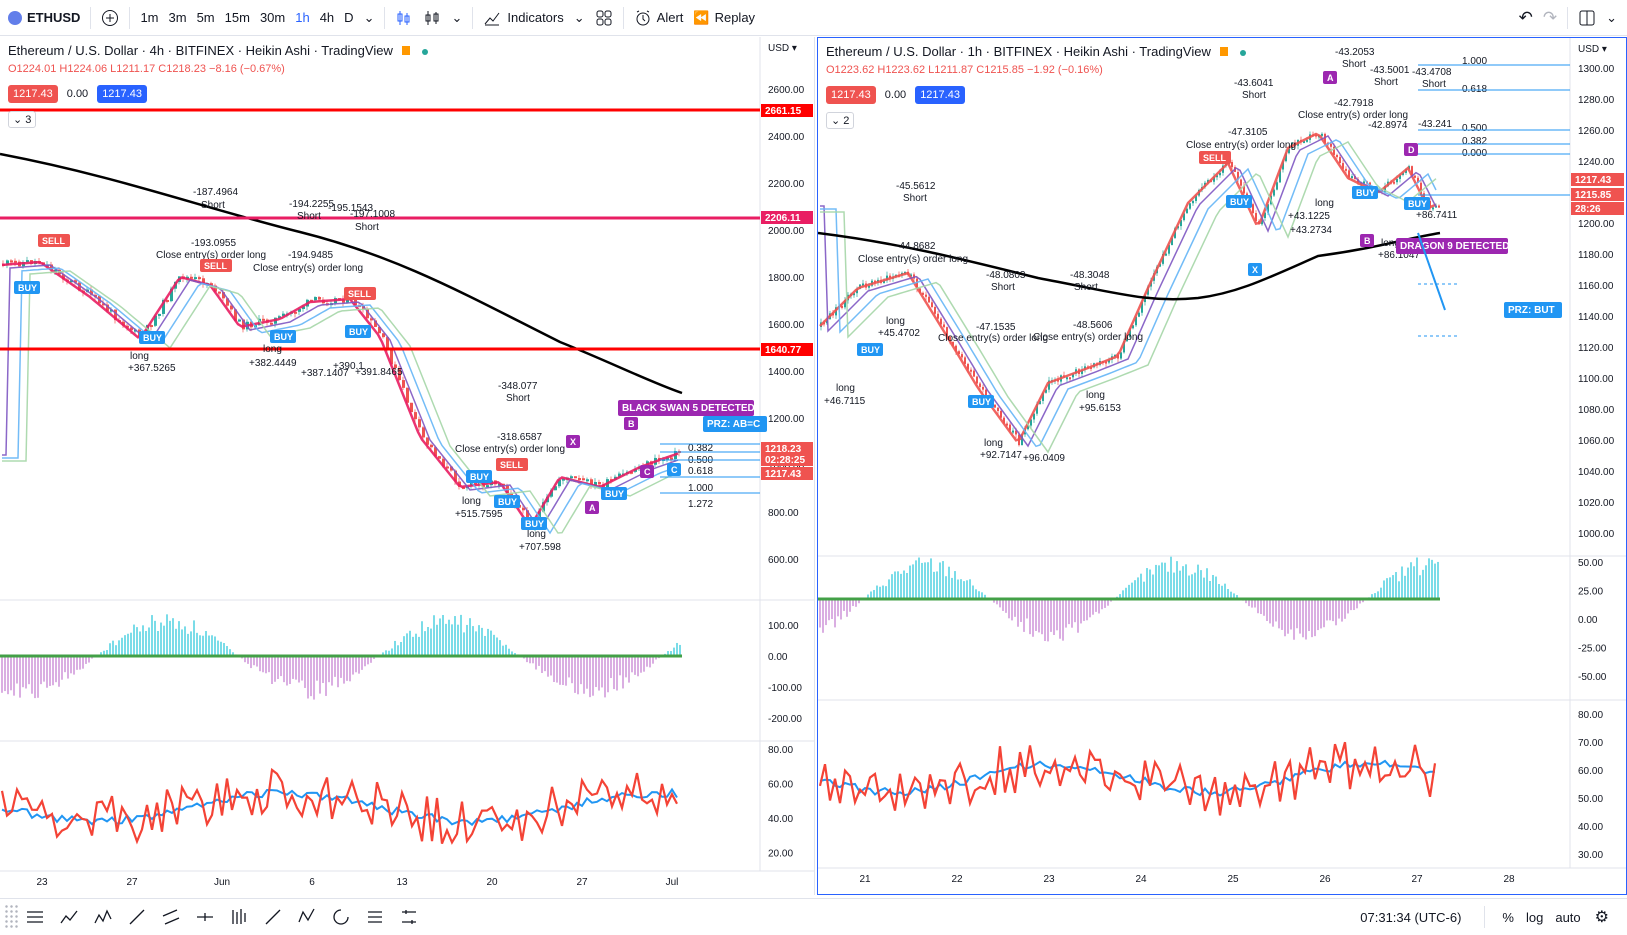 This screenshot has width=1627, height=935. Describe the element at coordinates (205, 17) in the screenshot. I see `interval-5m: 5m` at that location.